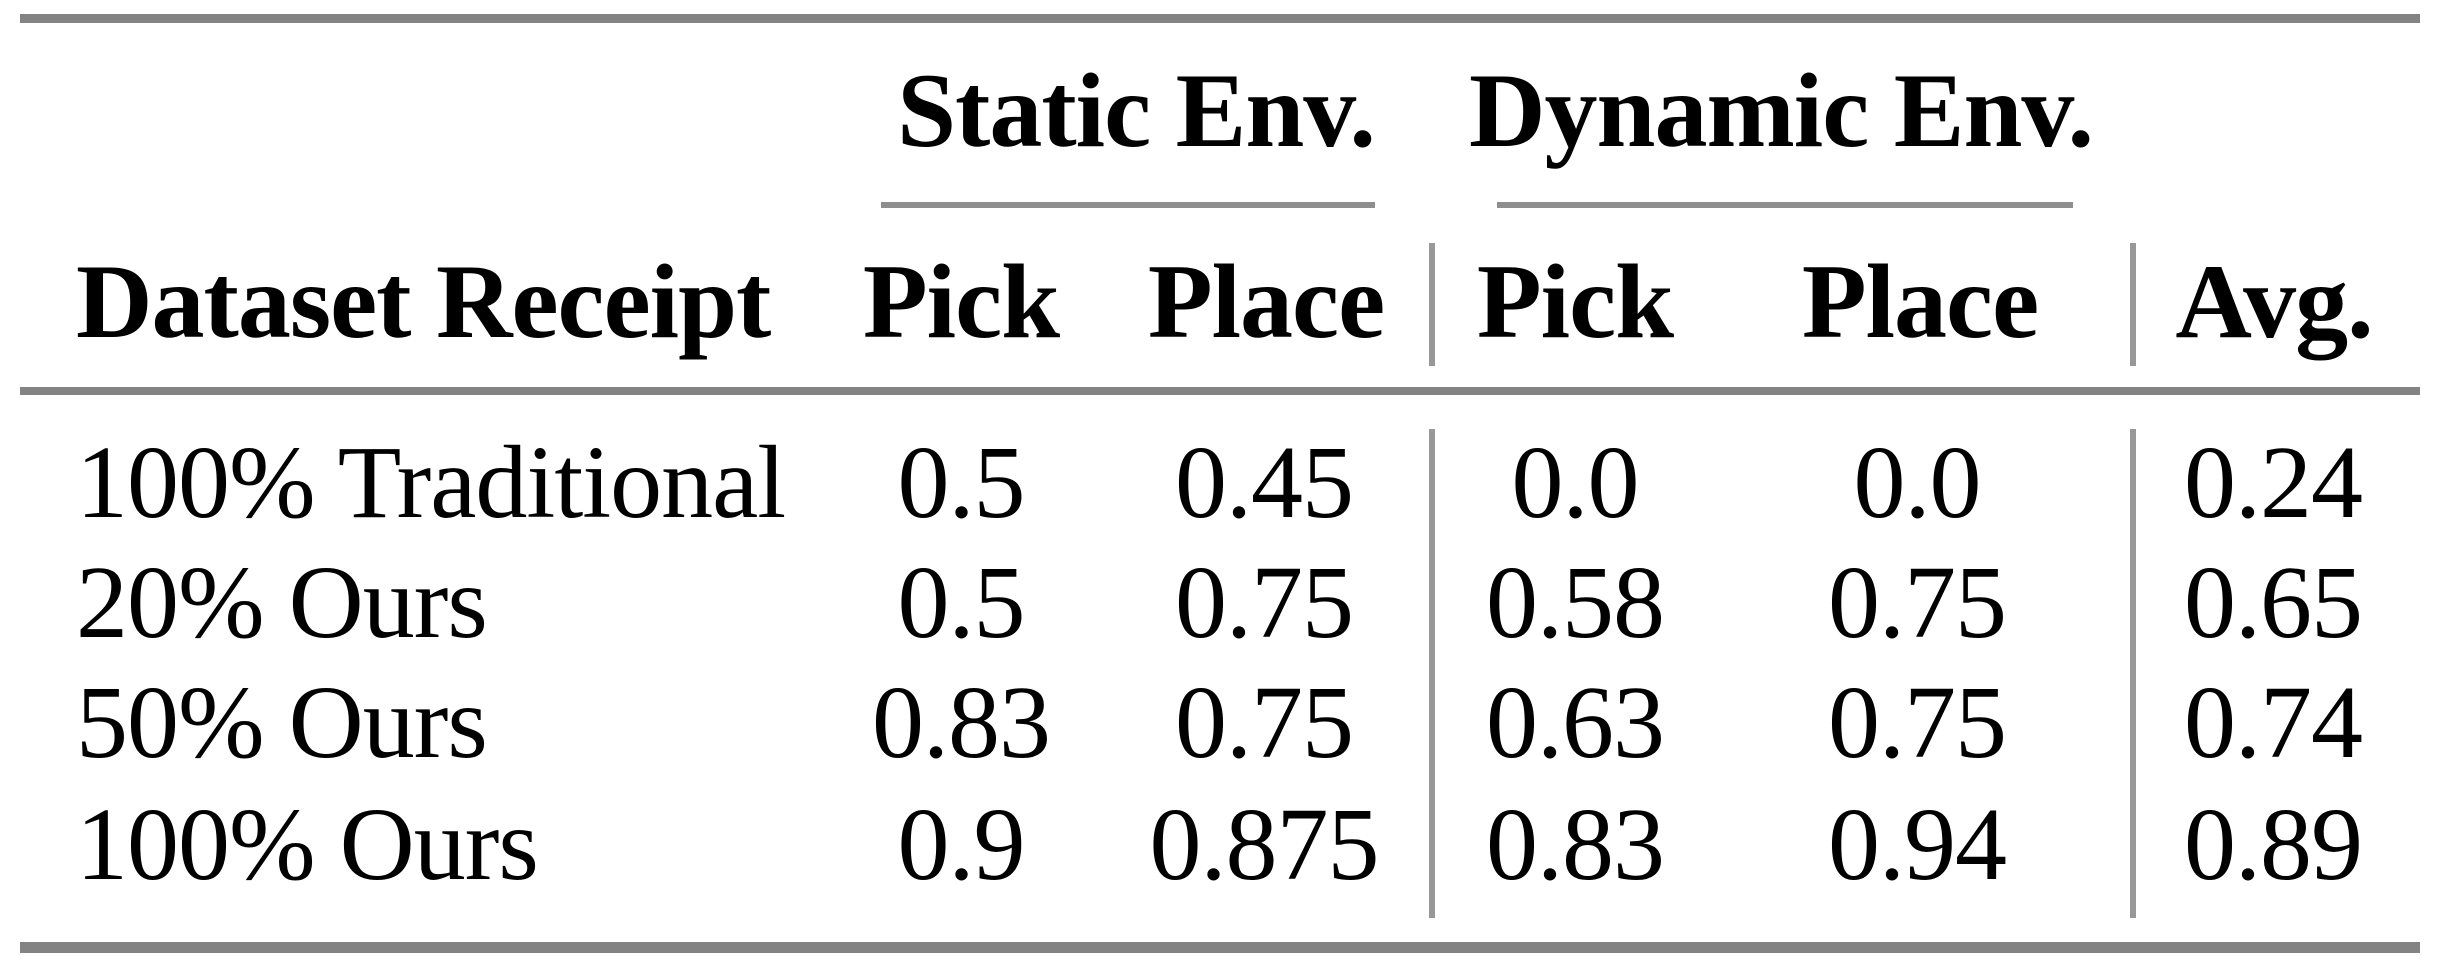  What do you see at coordinates (2273, 482) in the screenshot?
I see `cell-avg: 0.24` at bounding box center [2273, 482].